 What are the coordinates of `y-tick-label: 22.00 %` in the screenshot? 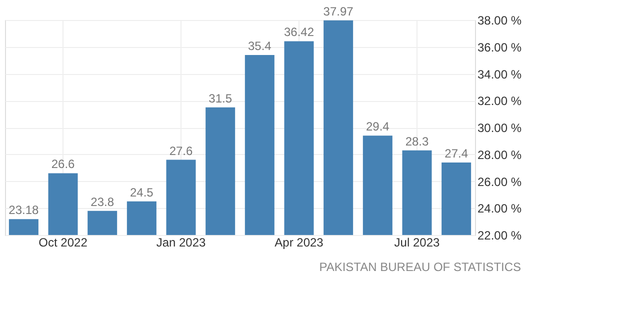 It's located at (500, 235).